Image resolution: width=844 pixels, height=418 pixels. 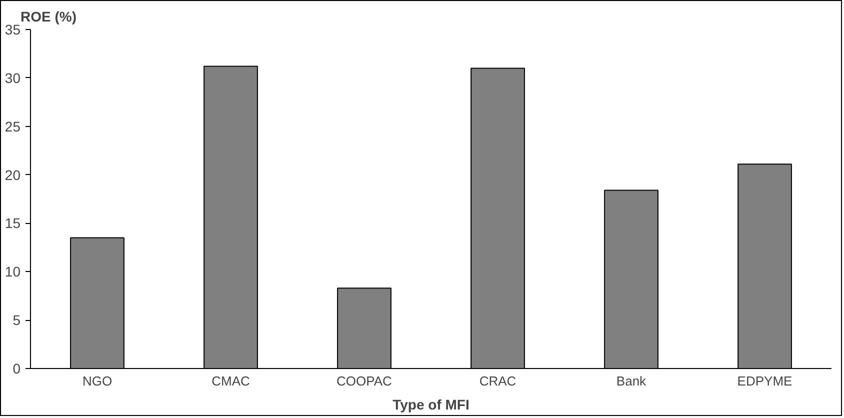 I want to click on y-tick-label: 20, so click(x=12, y=174).